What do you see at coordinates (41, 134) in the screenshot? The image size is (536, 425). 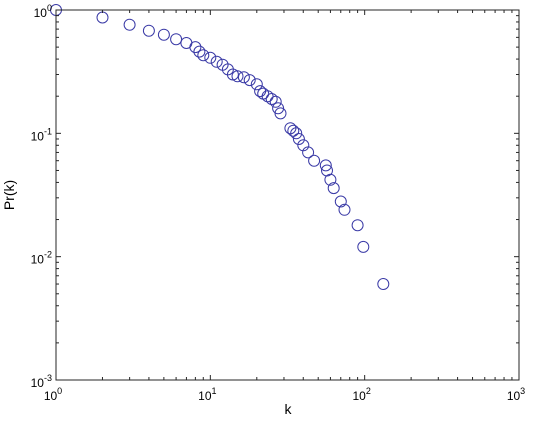 I see `y-tick-label: 10⁻¹` at bounding box center [41, 134].